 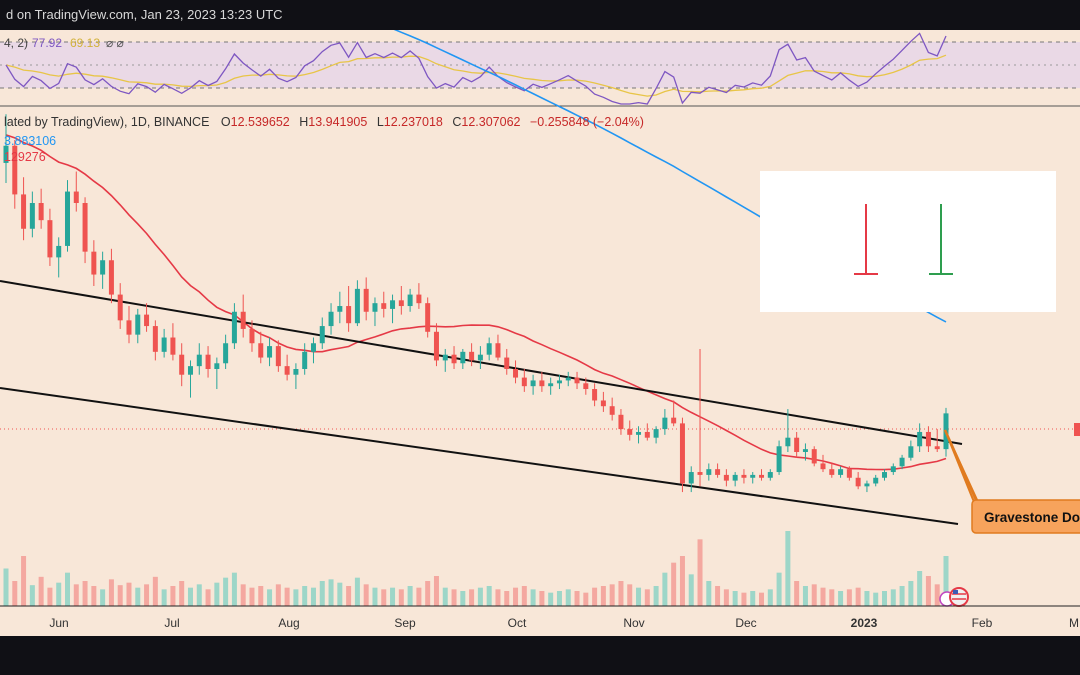 What do you see at coordinates (226, 122) in the screenshot?
I see `open-label: O` at bounding box center [226, 122].